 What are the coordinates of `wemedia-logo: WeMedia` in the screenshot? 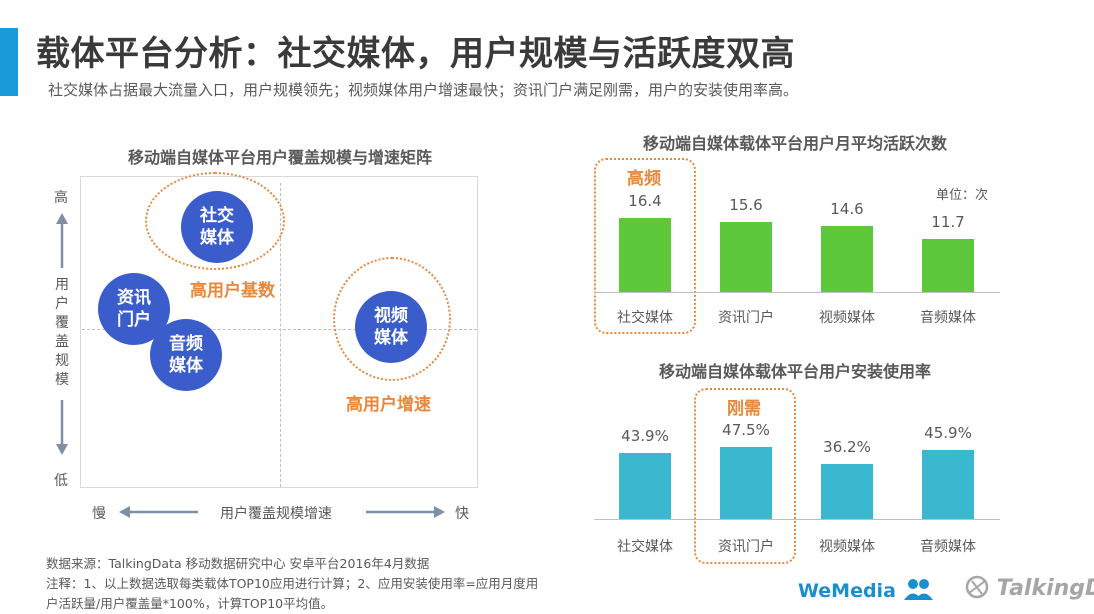 It's located at (865, 590).